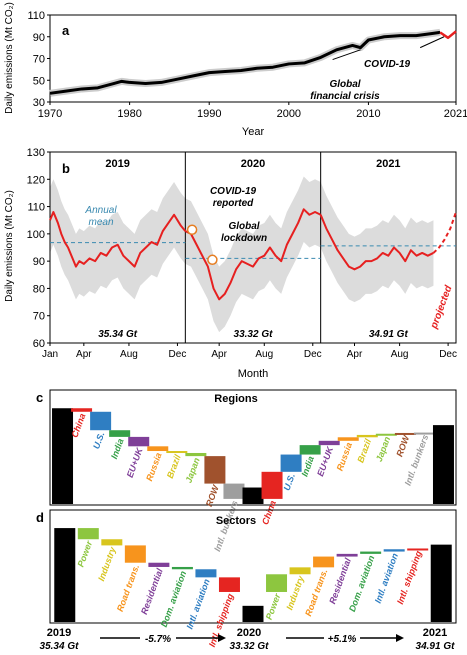 This screenshot has width=467, height=655. I want to click on financial-crisis-line2: financial crisis, so click(345, 96).